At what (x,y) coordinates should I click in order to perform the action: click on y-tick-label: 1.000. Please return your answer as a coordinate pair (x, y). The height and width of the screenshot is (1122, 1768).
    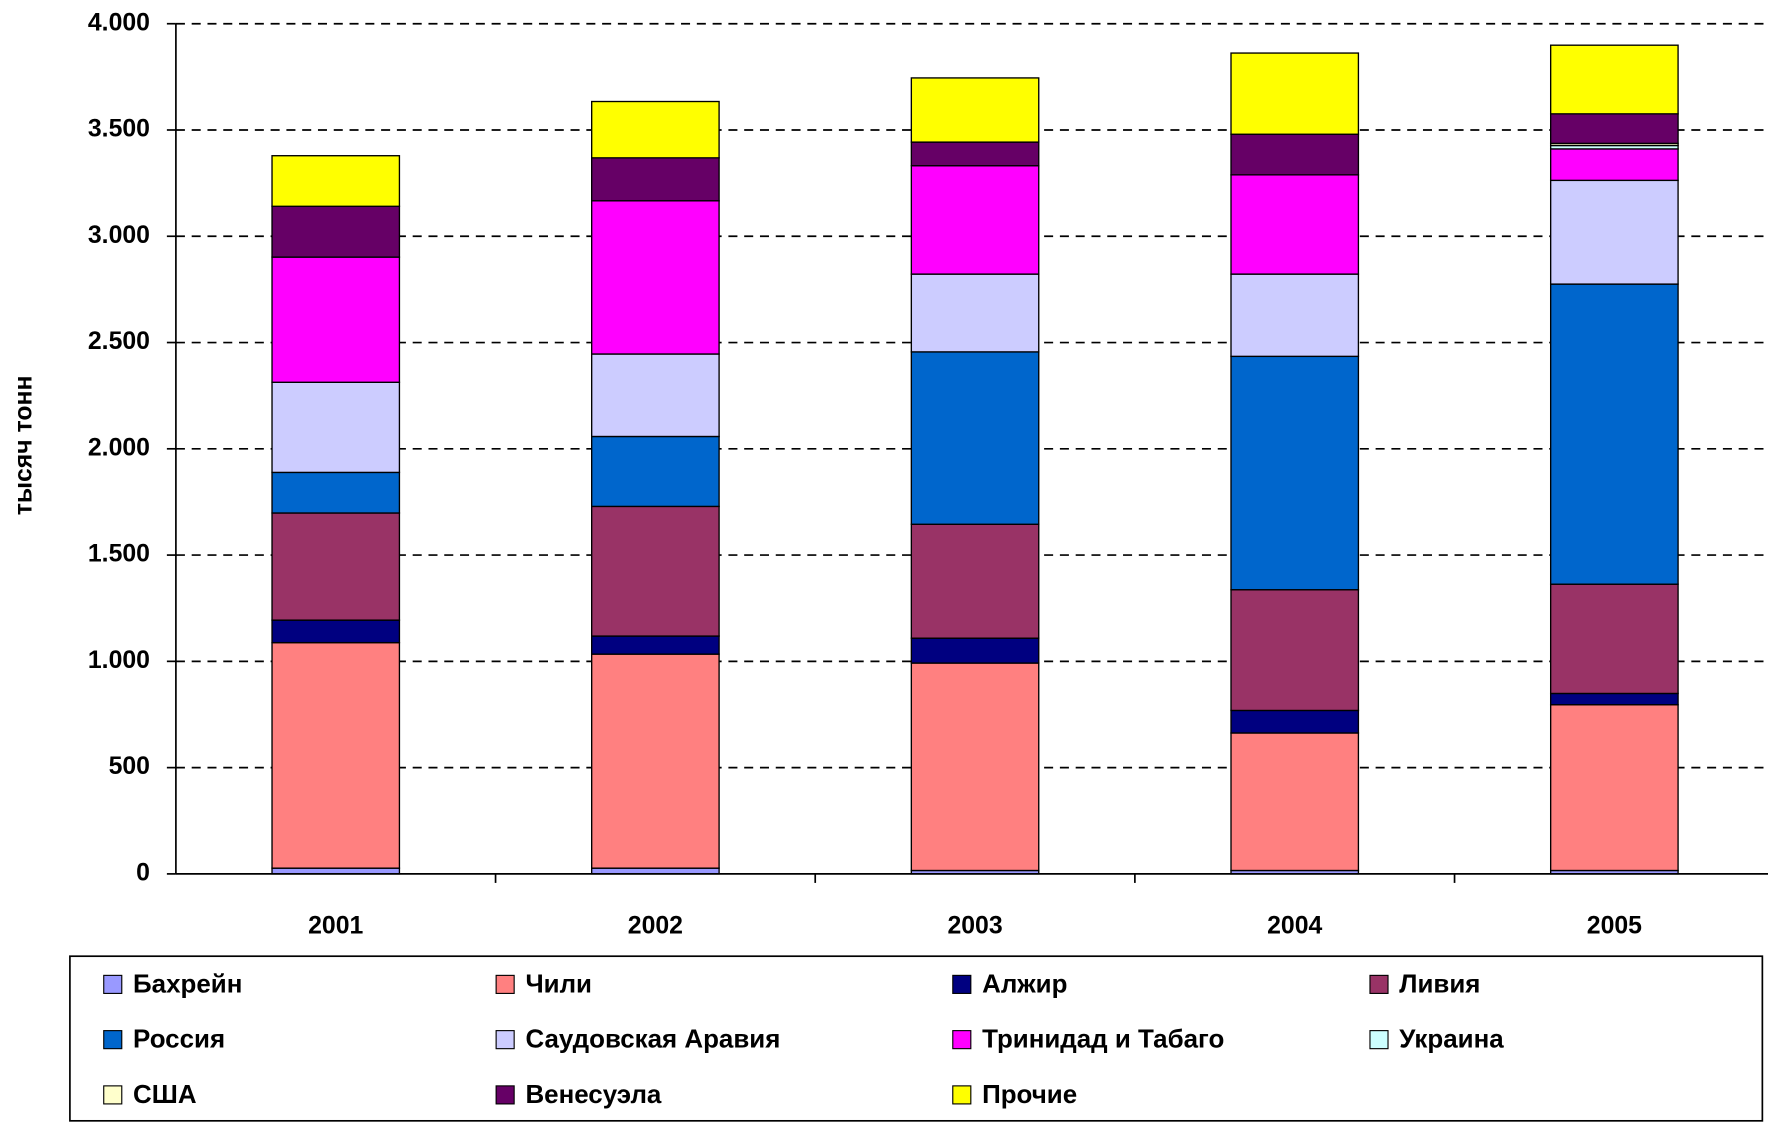
    Looking at the image, I should click on (119, 660).